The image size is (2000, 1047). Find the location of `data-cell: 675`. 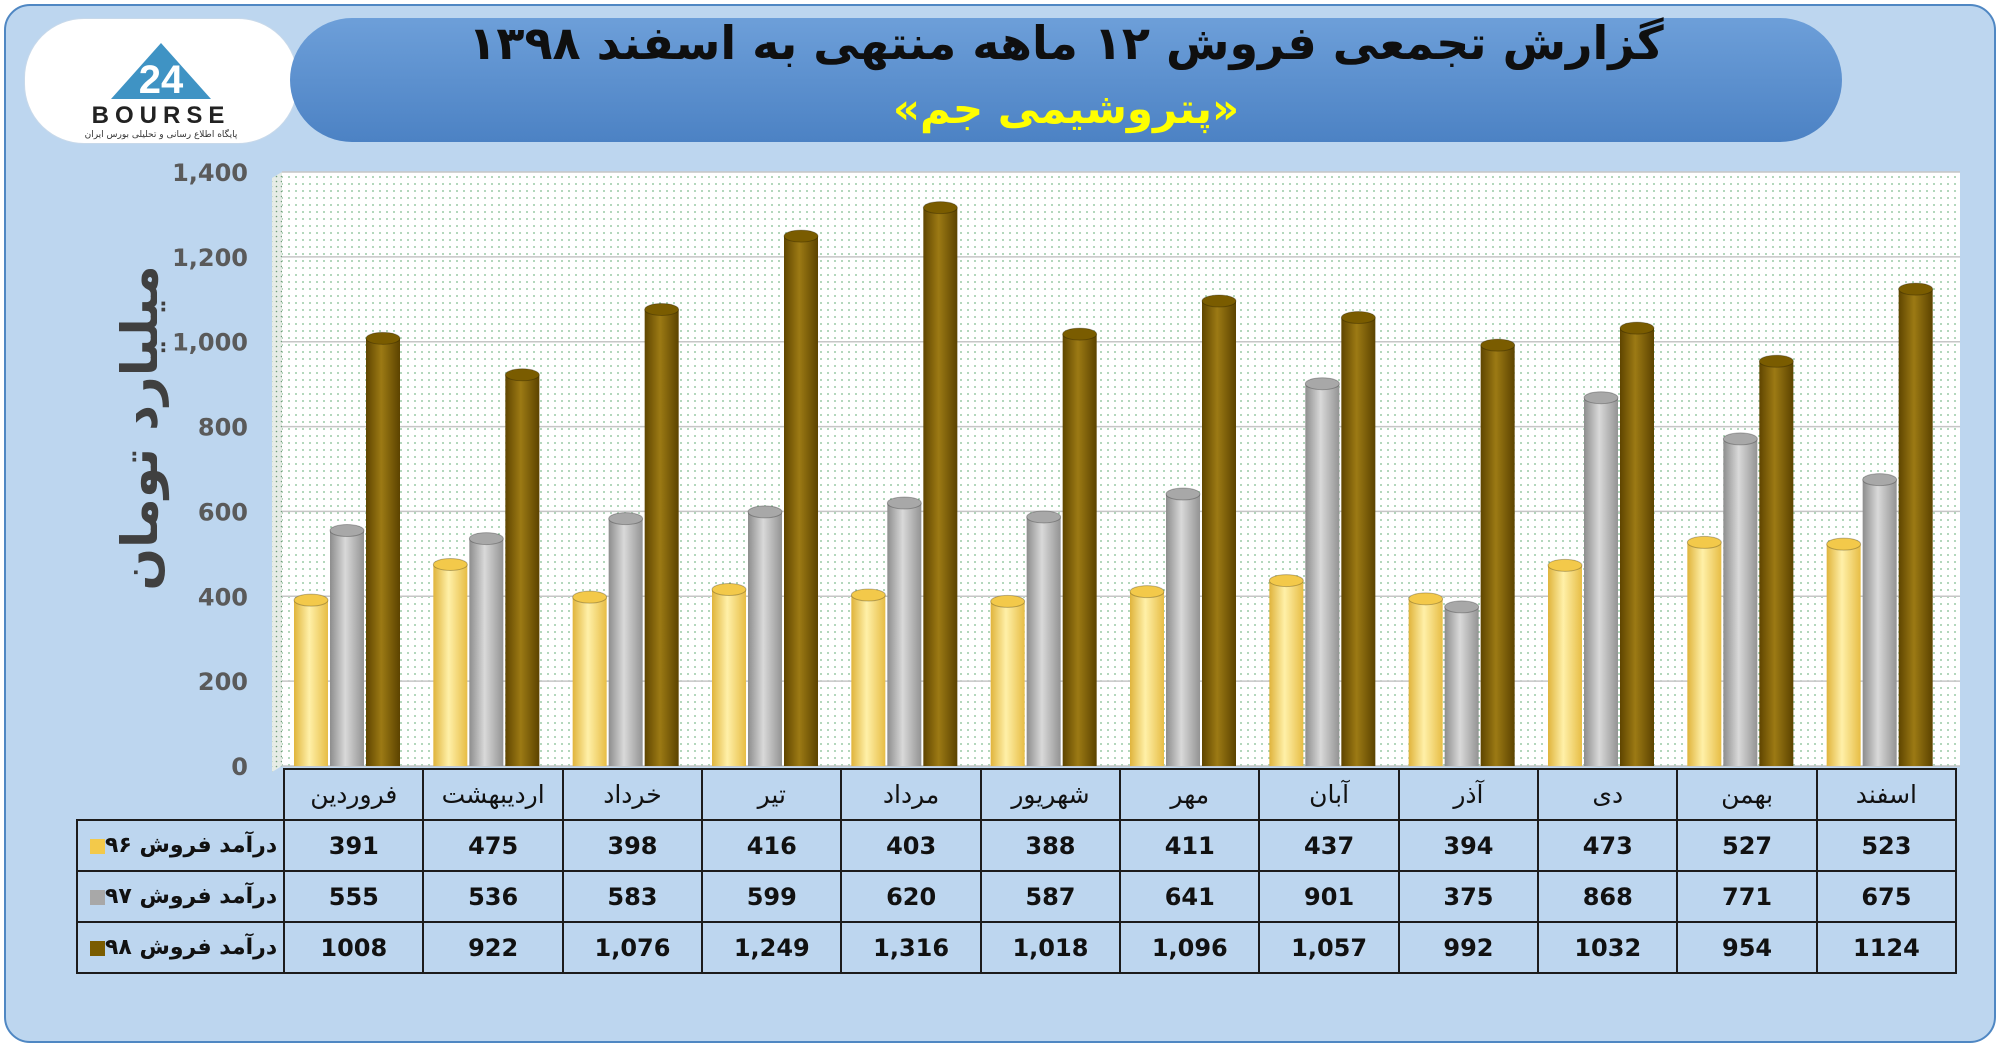

data-cell: 675 is located at coordinates (1886, 896).